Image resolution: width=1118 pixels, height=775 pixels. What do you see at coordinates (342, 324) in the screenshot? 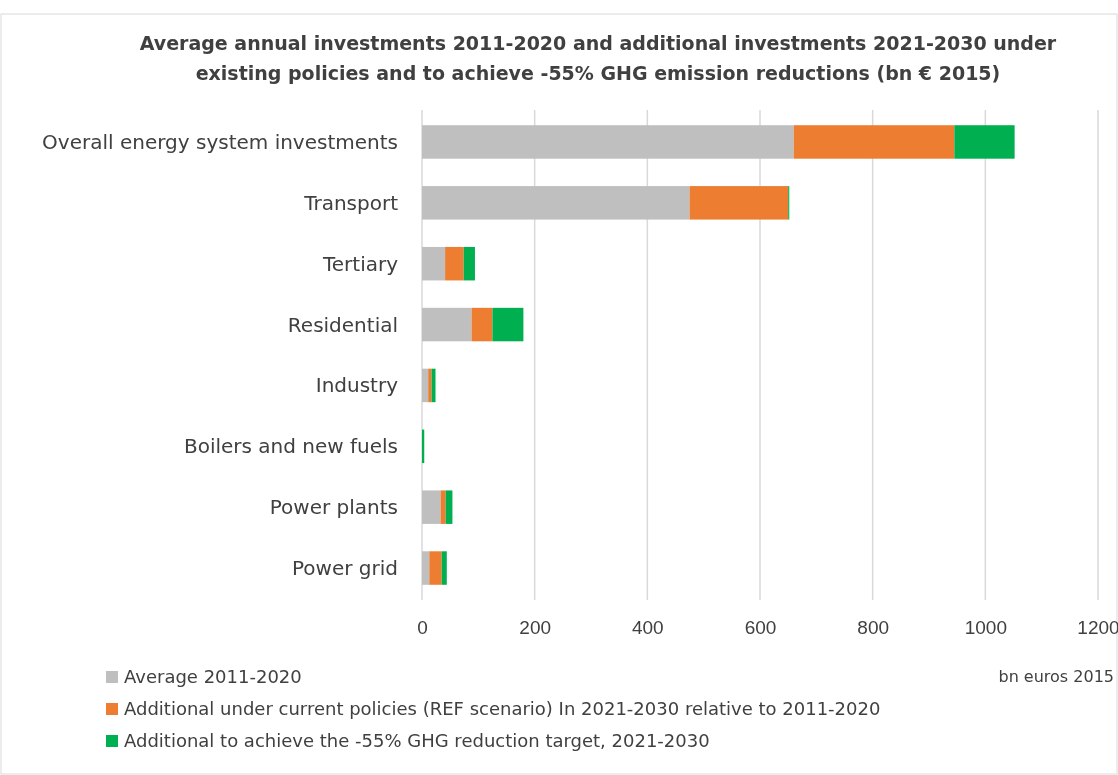
I see `y-tick-label: Residential` at bounding box center [342, 324].